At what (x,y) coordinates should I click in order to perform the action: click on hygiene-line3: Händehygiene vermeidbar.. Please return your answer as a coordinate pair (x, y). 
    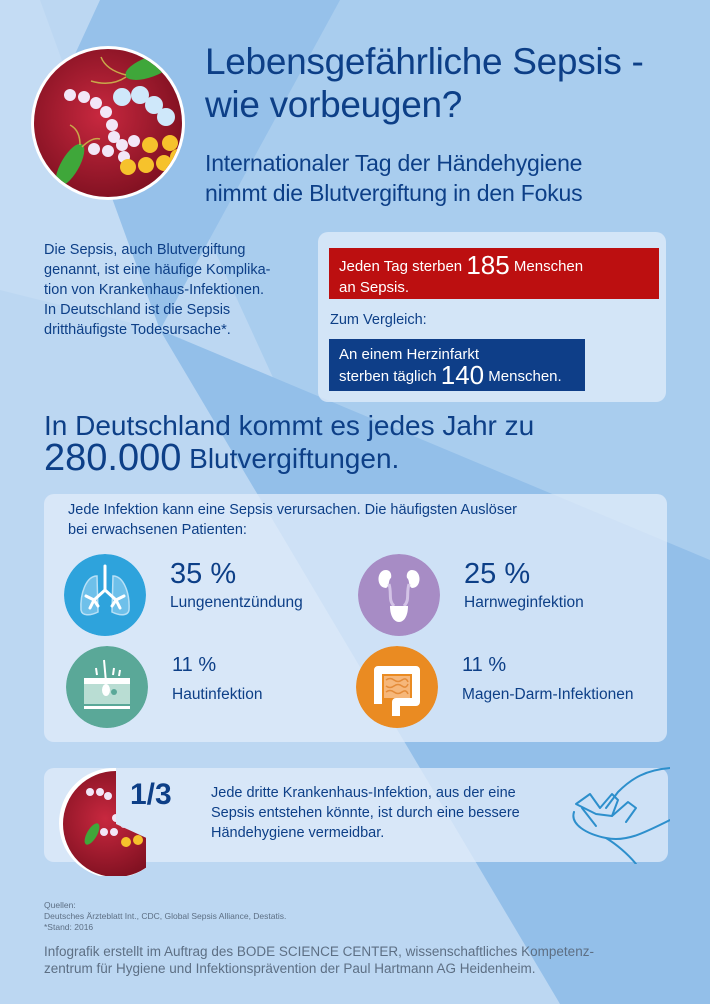
    Looking at the image, I should click on (298, 833).